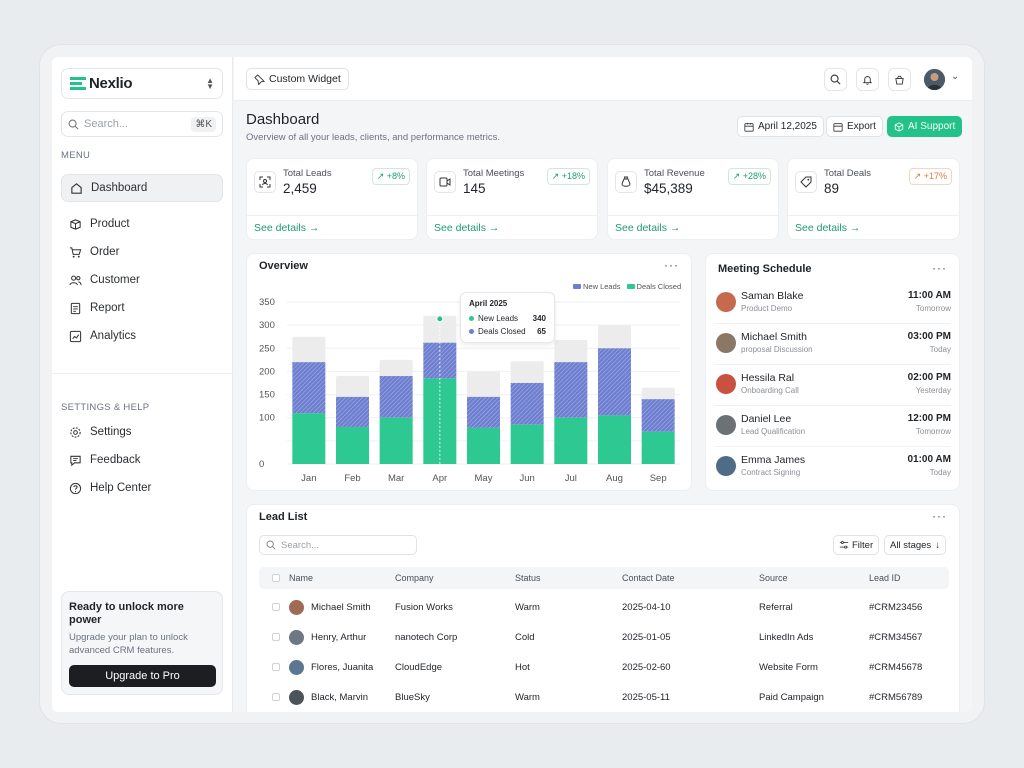 This screenshot has height=768, width=1024. Describe the element at coordinates (105, 407) in the screenshot. I see `settings-section-label: SETTINGS & HELP` at that location.